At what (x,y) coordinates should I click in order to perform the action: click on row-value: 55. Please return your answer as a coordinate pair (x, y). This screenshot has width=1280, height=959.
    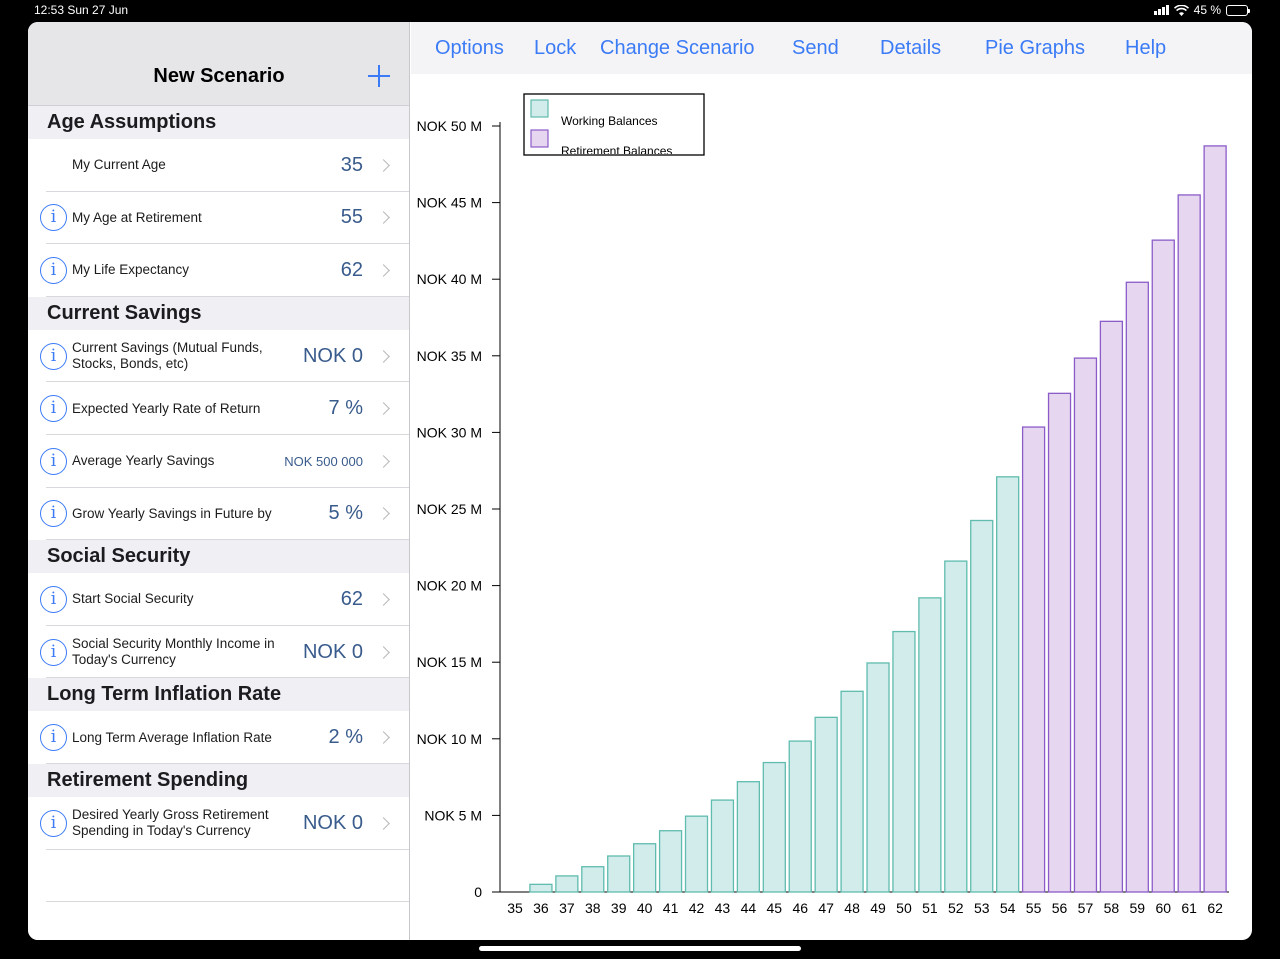
    Looking at the image, I should click on (351, 217).